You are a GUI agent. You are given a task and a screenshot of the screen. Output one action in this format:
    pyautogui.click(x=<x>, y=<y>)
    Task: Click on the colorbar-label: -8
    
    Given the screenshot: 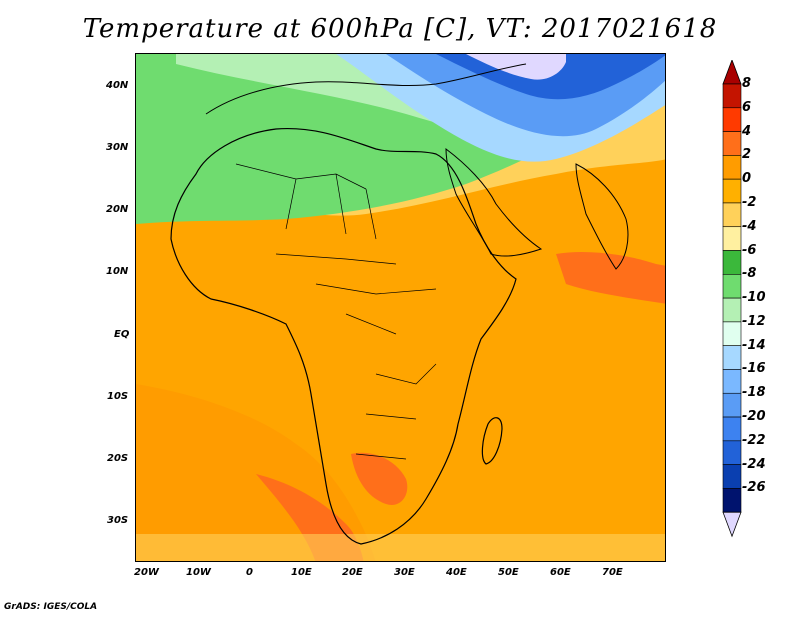 What is the action you would take?
    pyautogui.click(x=749, y=274)
    